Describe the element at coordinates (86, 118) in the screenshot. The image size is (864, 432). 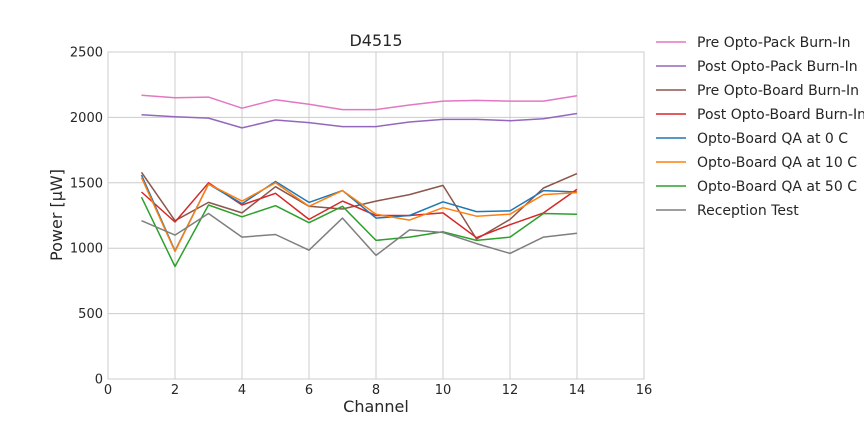
I see `y-tick-label: 2000` at that location.